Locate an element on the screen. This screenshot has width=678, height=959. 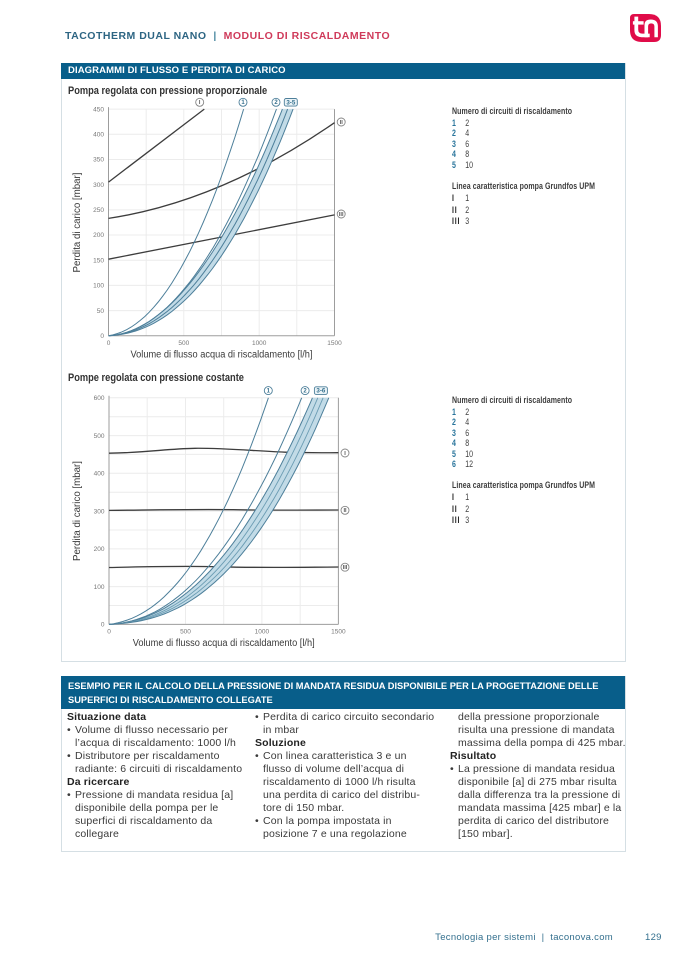
svg-text: 150 is located at coordinates (98, 260).